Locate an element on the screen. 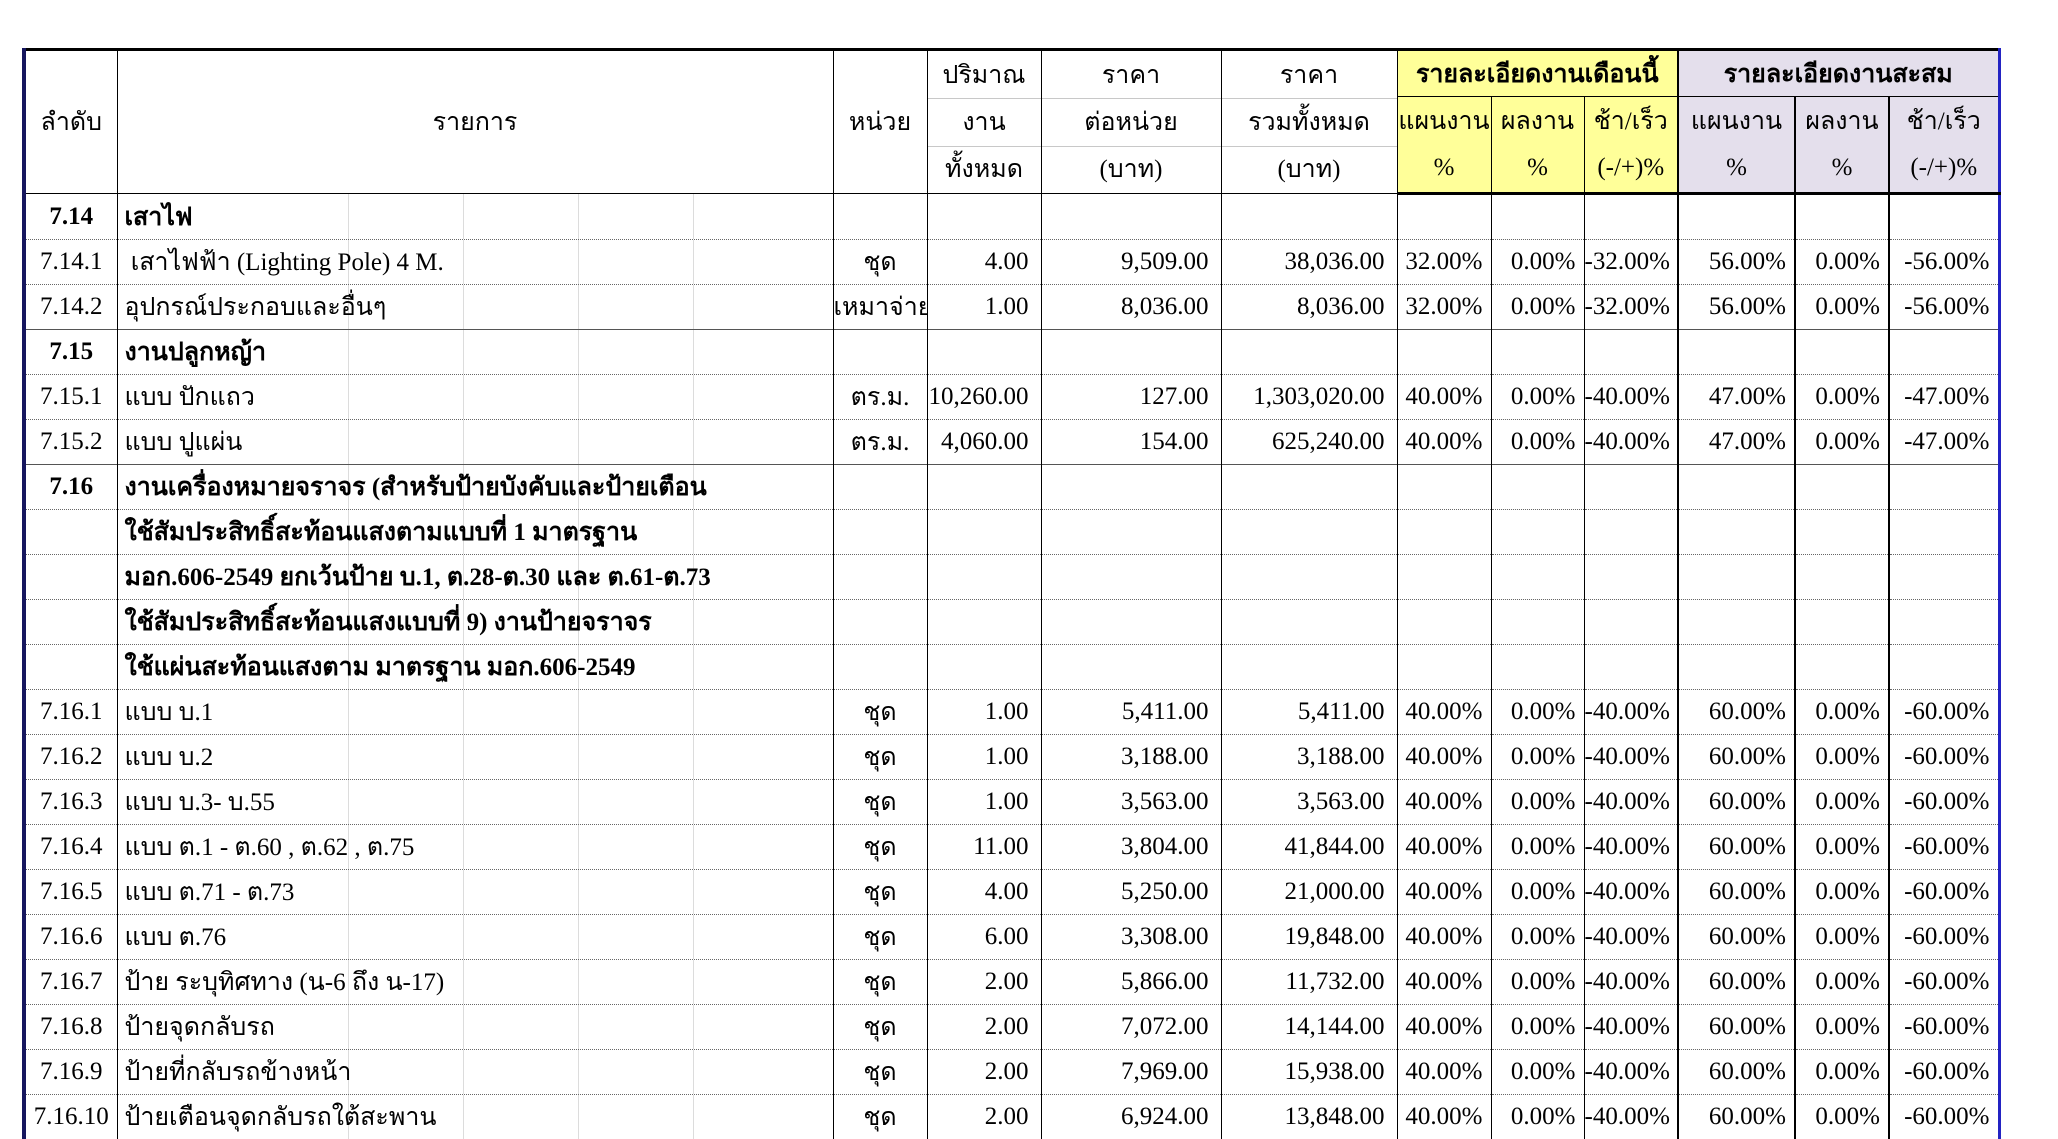 The height and width of the screenshot is (1139, 2058). cell-unit-price: 3,188.00 is located at coordinates (1131, 757).